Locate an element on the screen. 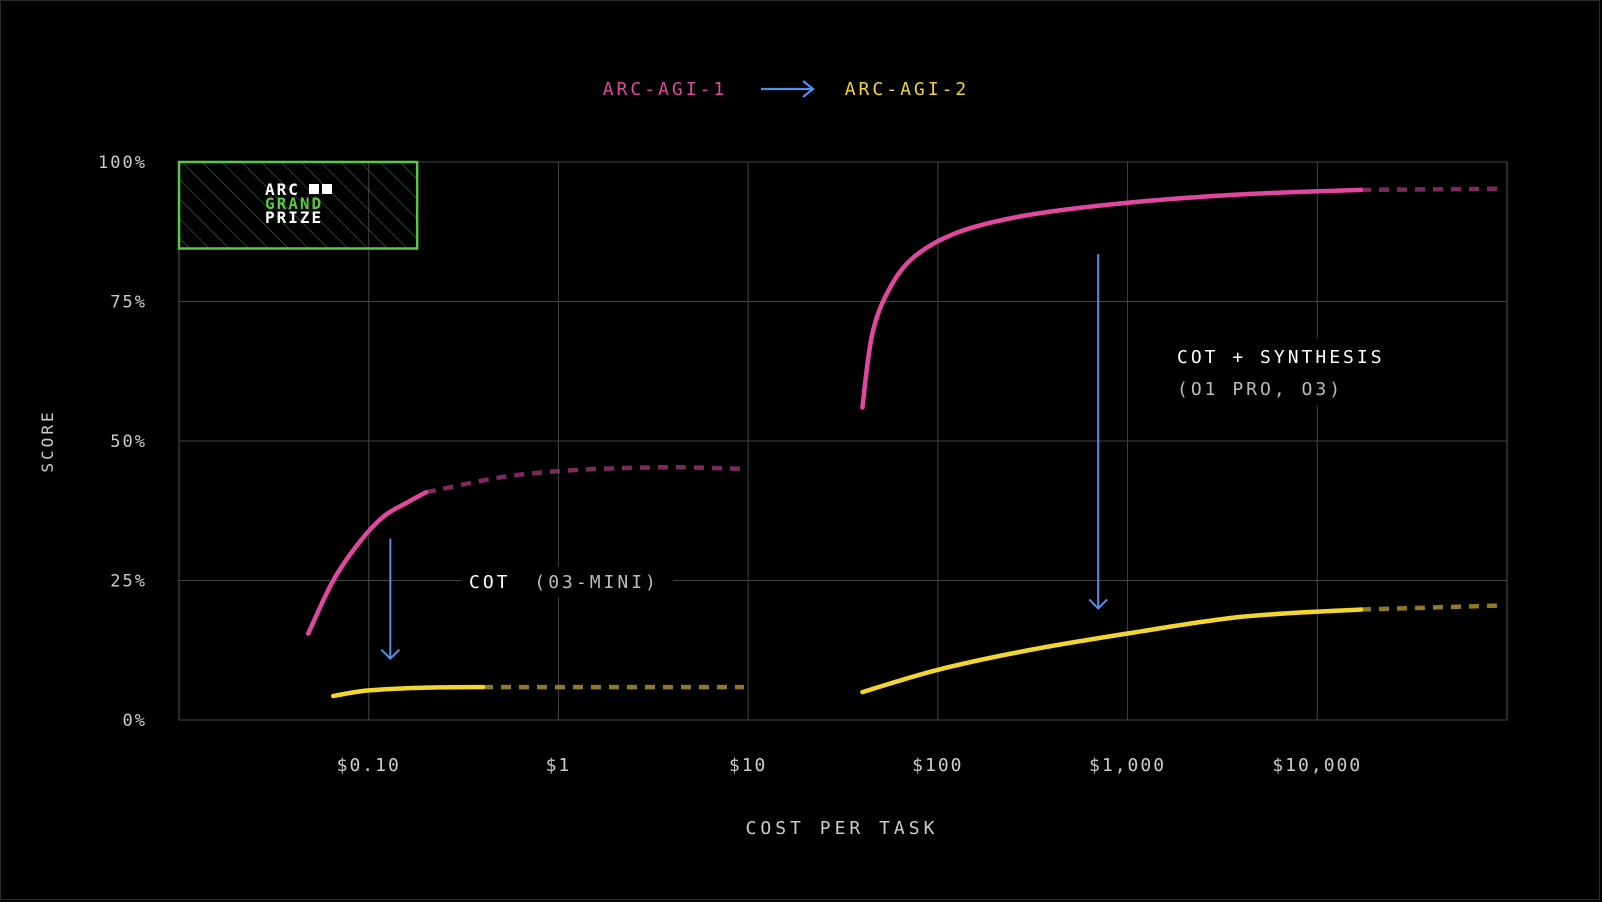 This screenshot has height=902, width=1602. y-tick-label: 50% is located at coordinates (128, 442).